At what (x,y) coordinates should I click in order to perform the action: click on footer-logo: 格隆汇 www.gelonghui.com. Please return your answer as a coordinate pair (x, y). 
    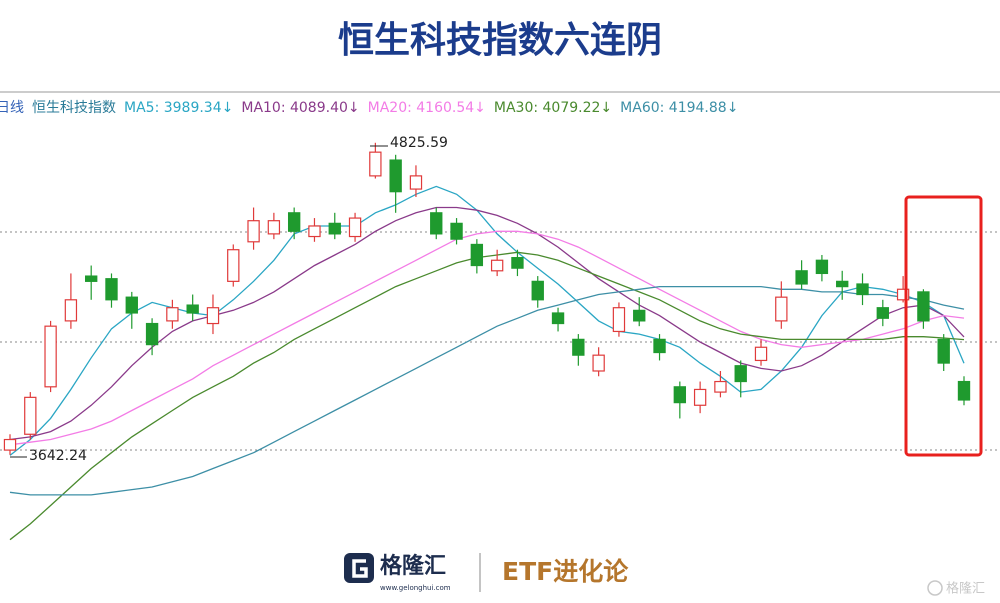
    Looking at the image, I should click on (397, 572).